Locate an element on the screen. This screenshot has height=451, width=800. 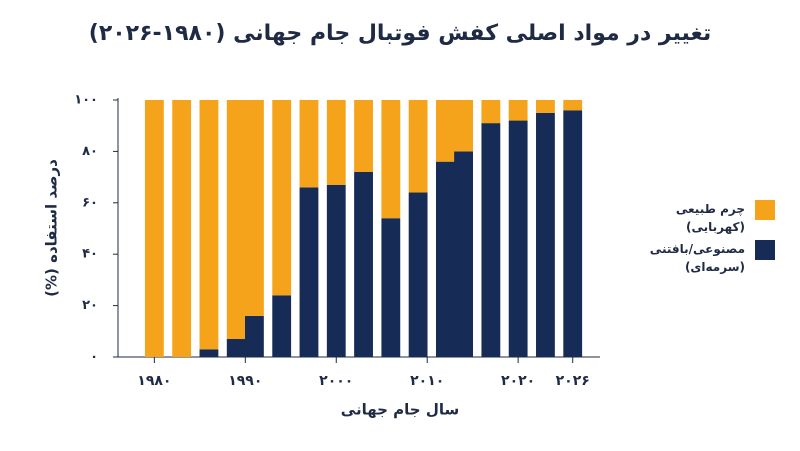
x-axis-label: سال جام جهانی is located at coordinates (400, 410).